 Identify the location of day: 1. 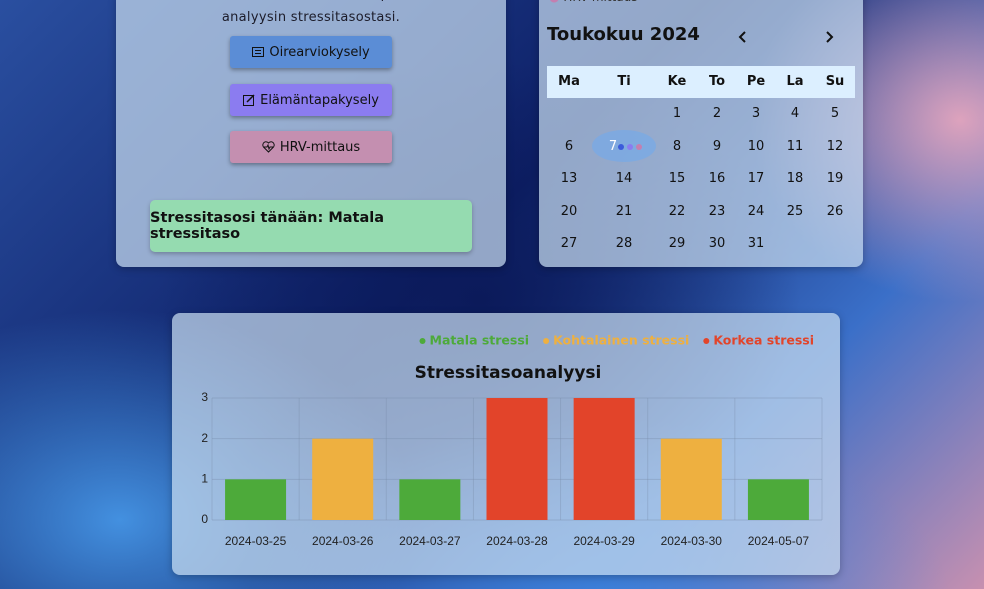
(677, 113).